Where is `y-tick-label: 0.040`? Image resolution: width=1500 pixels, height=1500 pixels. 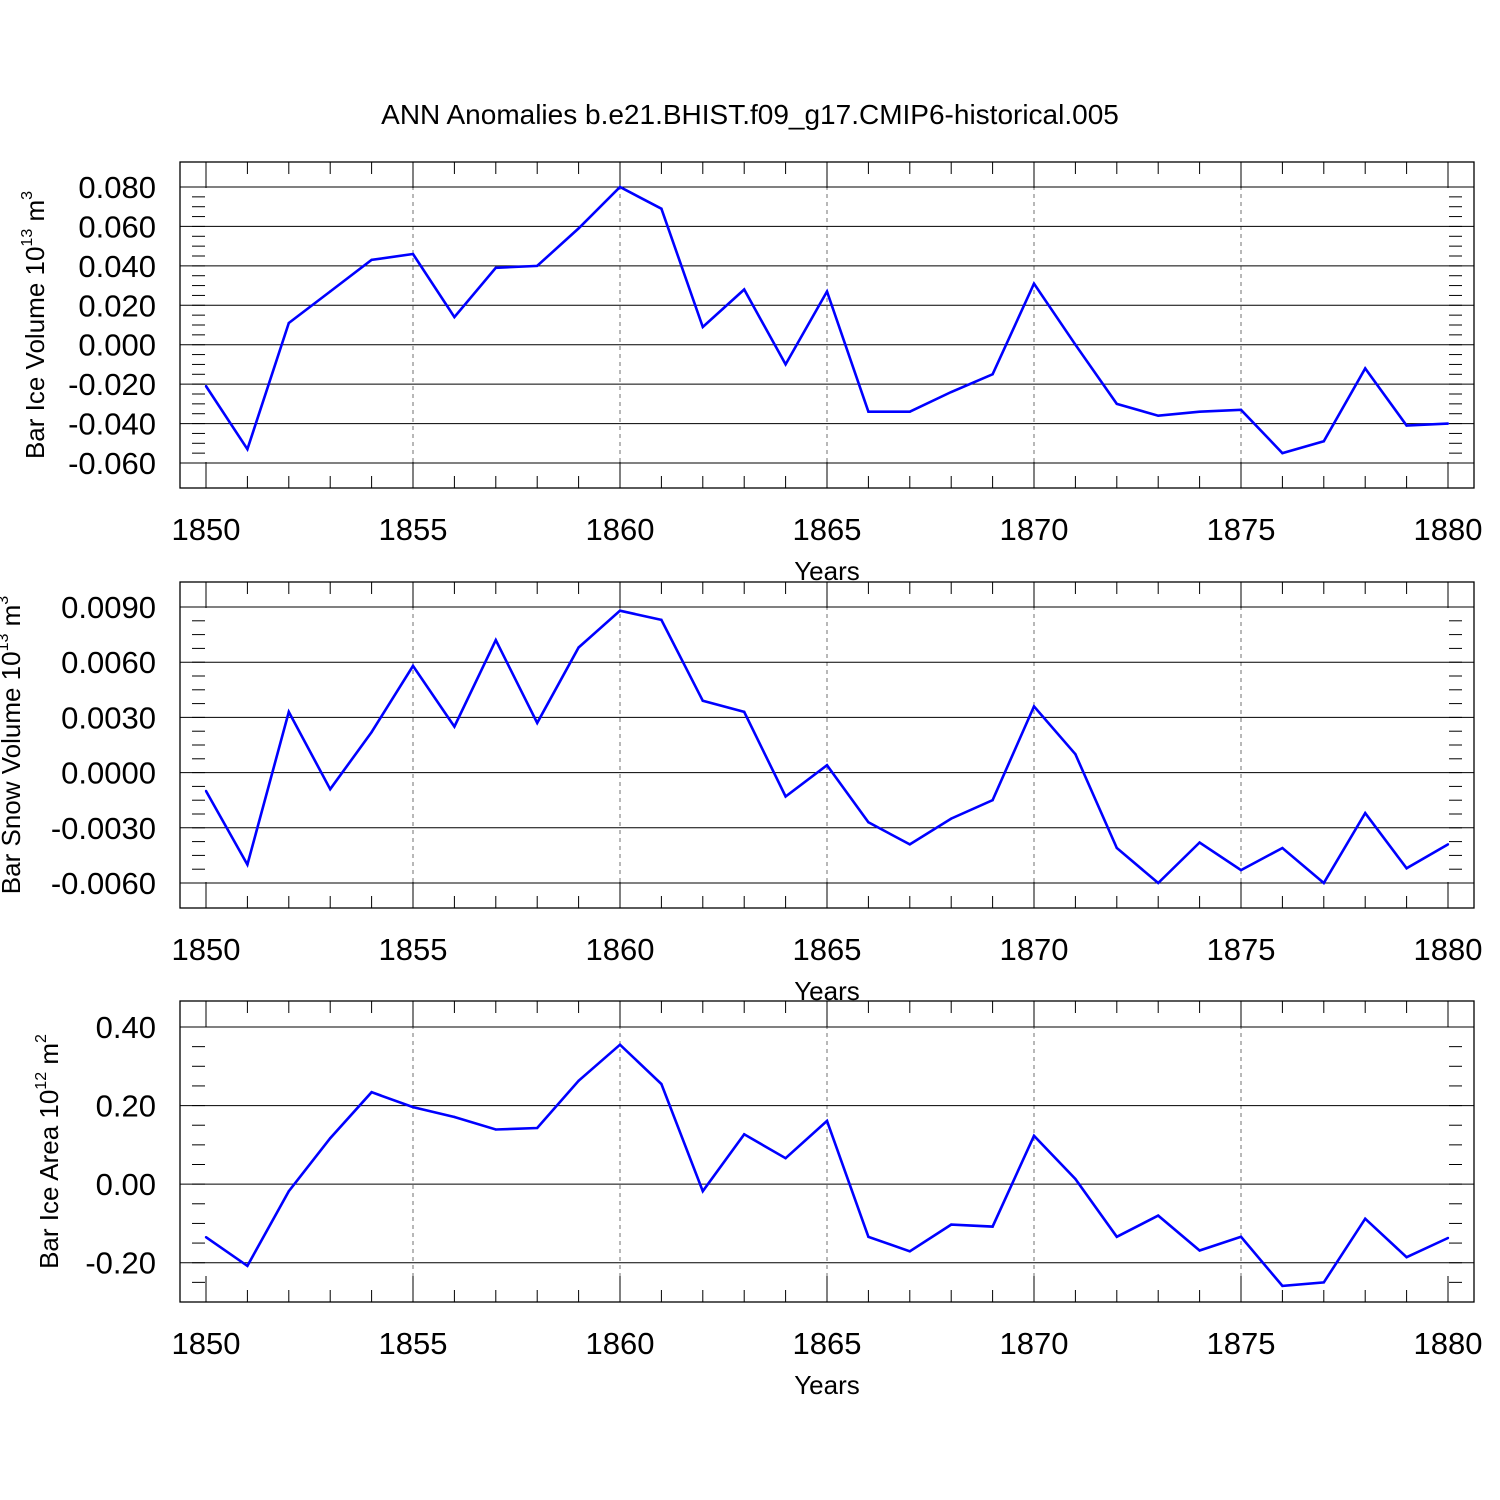 y-tick-label: 0.040 is located at coordinates (117, 266).